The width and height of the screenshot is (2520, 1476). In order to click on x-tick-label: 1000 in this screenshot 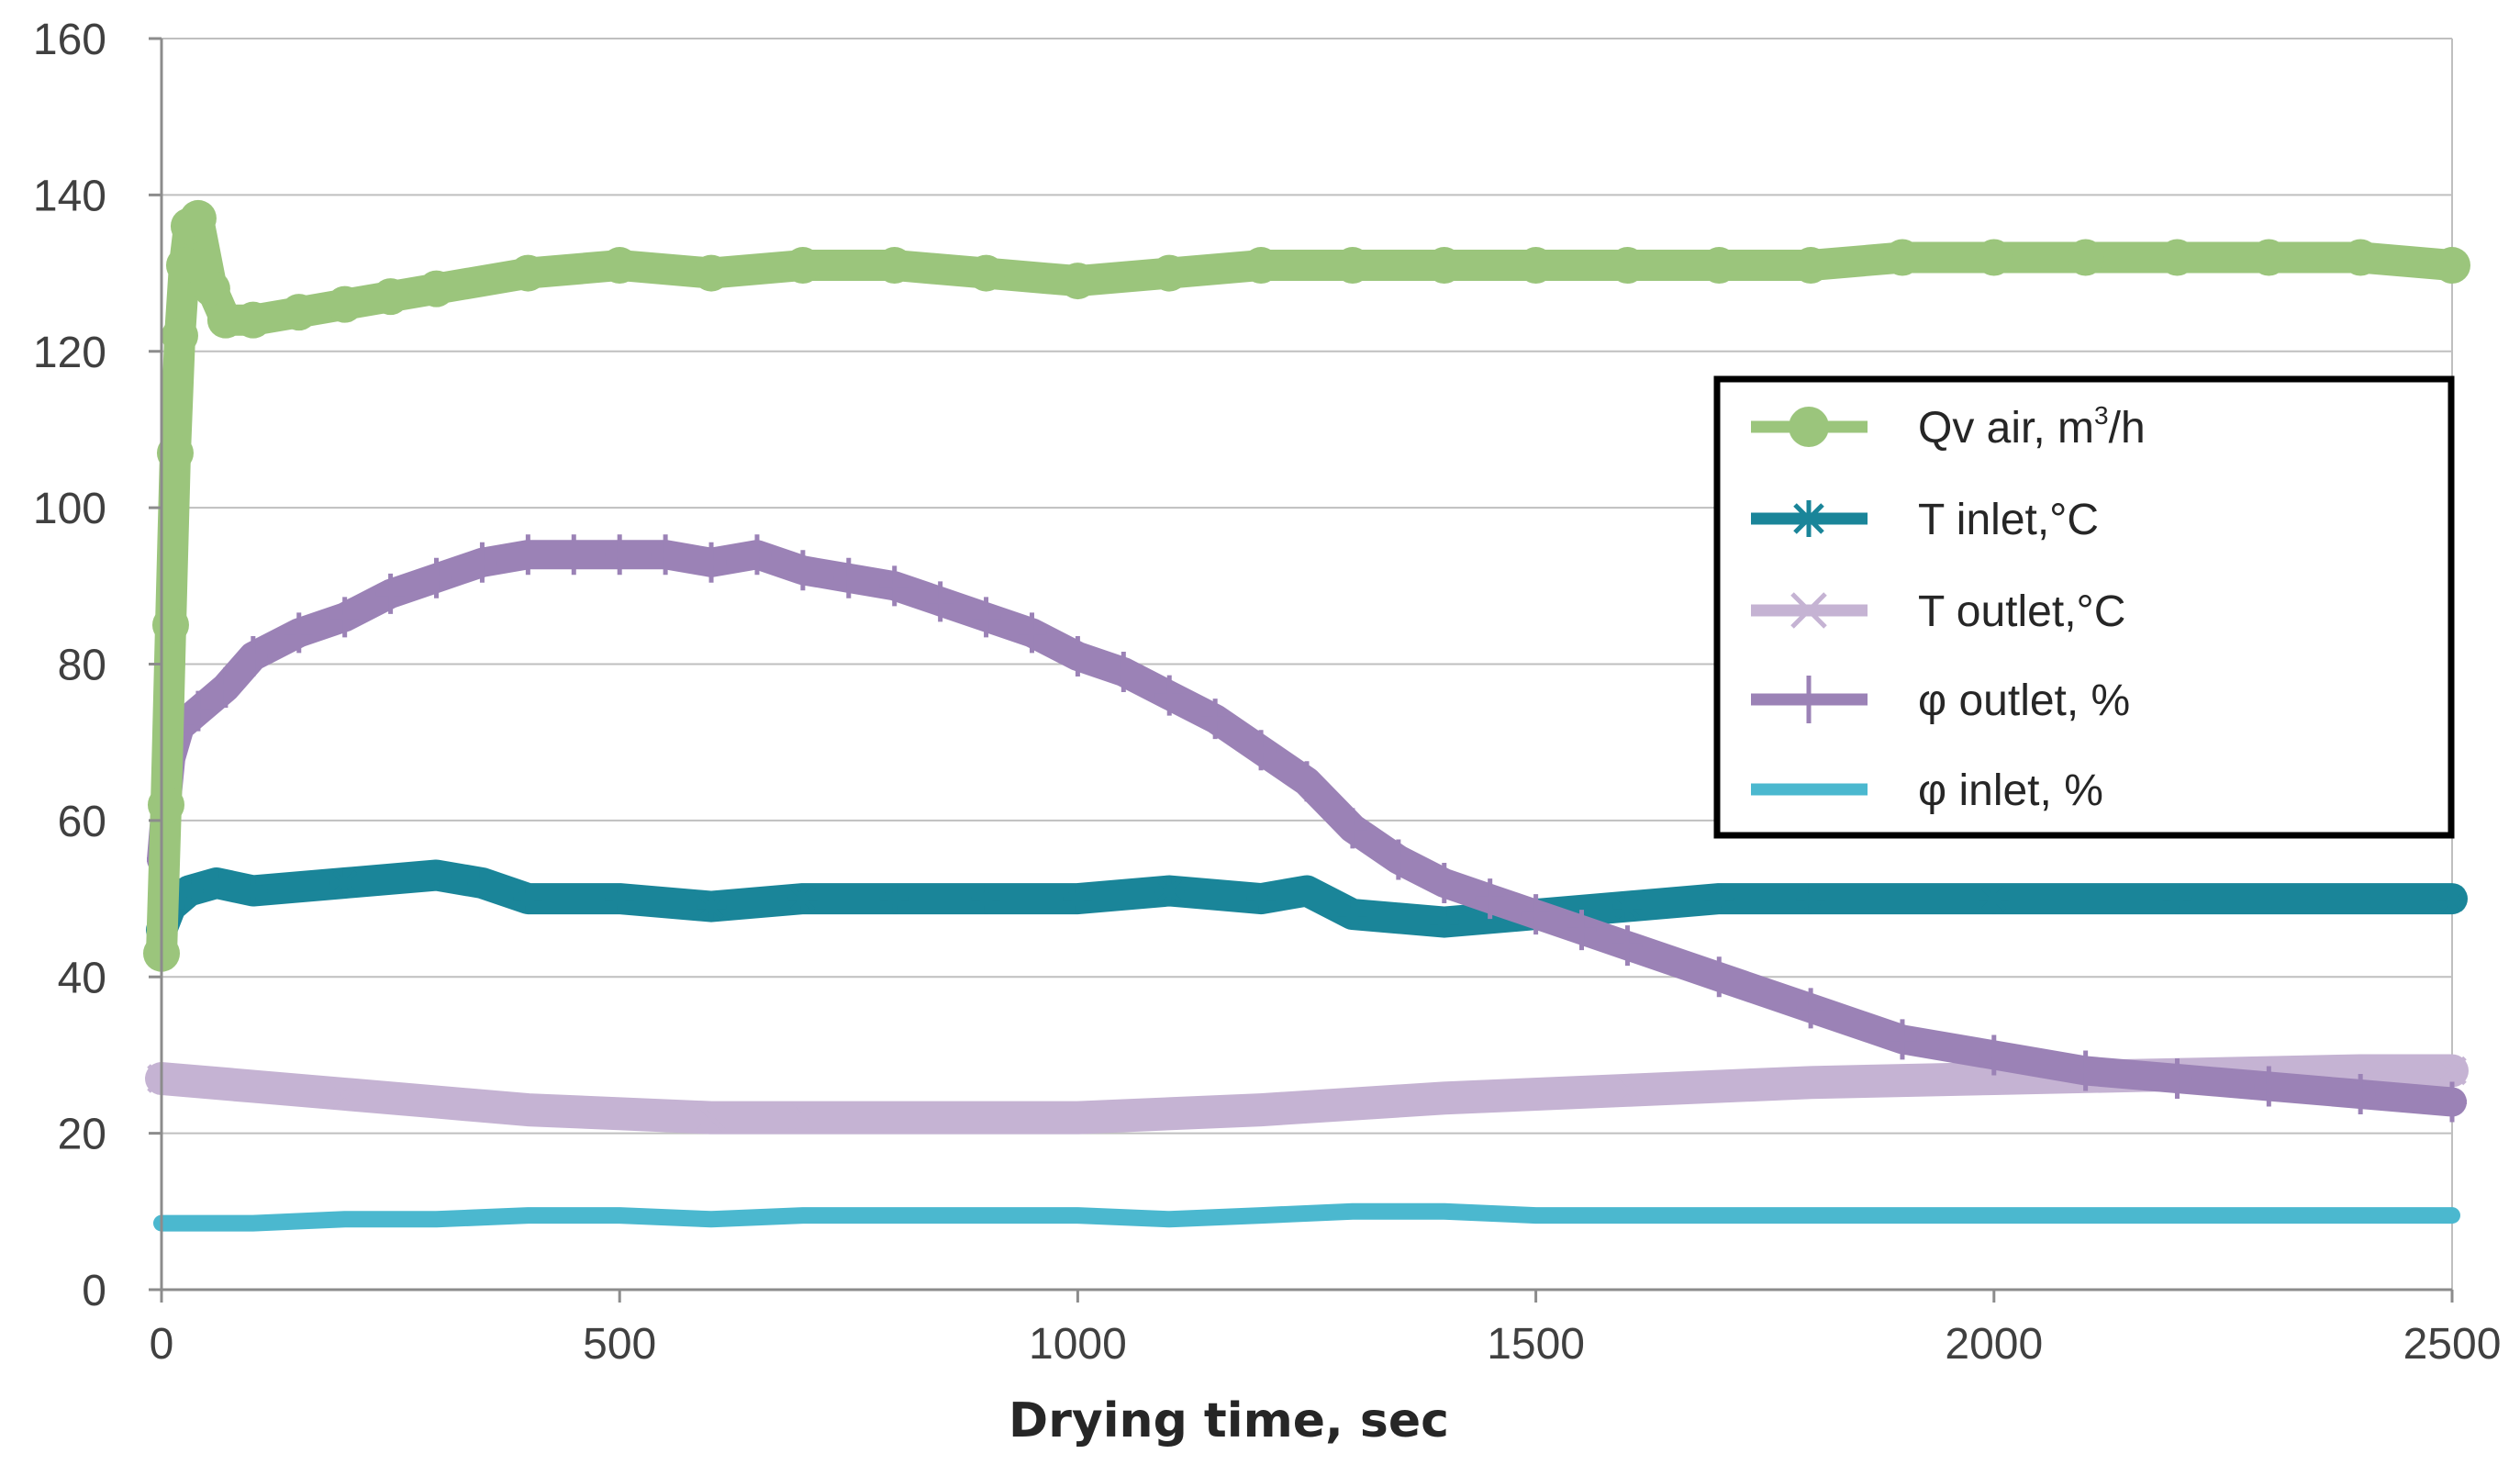, I will do `click(1078, 1344)`.